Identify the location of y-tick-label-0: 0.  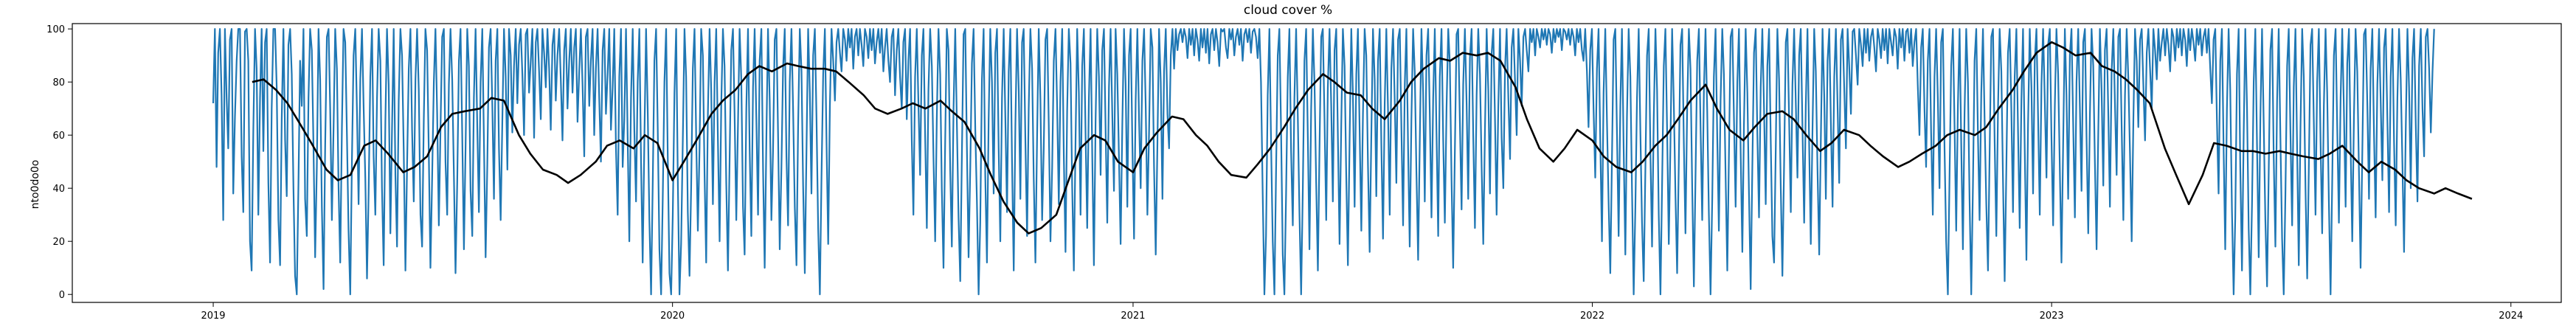
(62, 295).